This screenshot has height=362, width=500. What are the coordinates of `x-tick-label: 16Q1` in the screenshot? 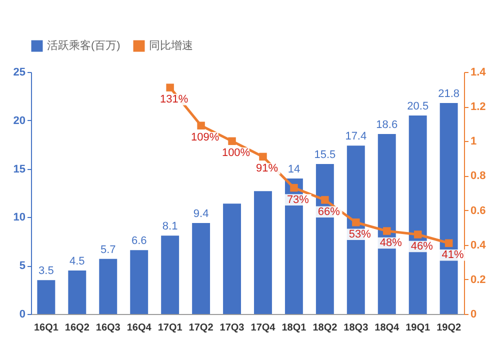 It's located at (46, 328).